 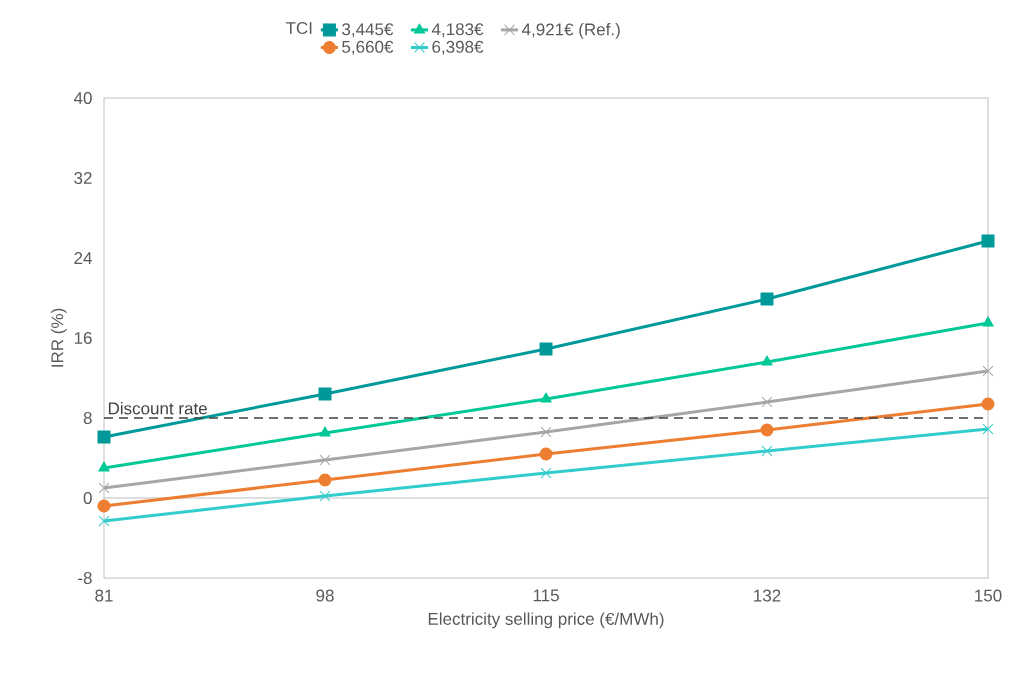 What do you see at coordinates (458, 47) in the screenshot?
I see `legend-label: 6,398€` at bounding box center [458, 47].